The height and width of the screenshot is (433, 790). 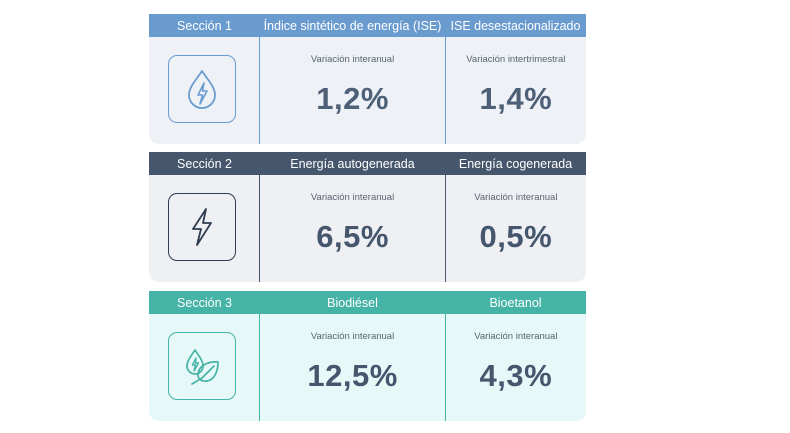 I want to click on column-header: Energía autogenerada, so click(x=352, y=163).